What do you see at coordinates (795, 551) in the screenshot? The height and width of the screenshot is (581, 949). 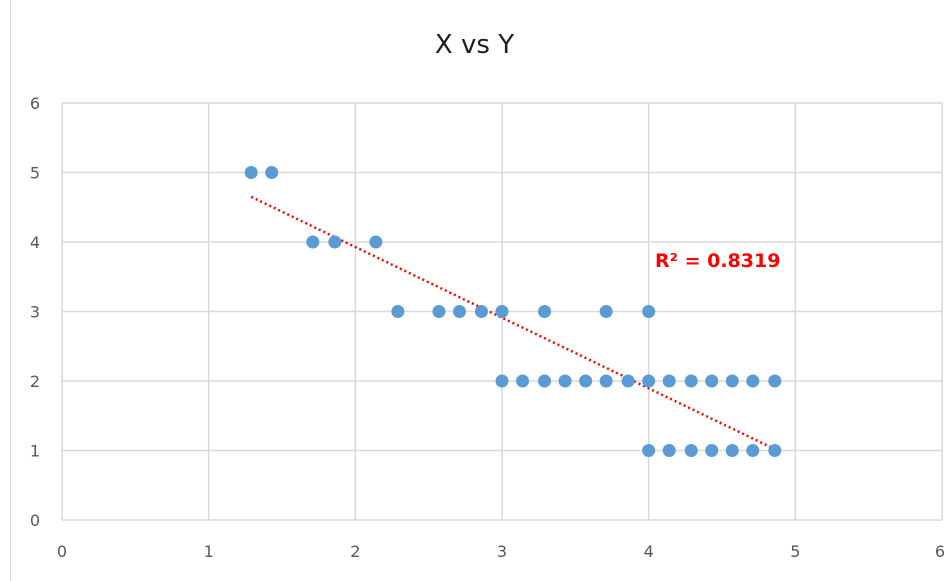 I see `x-tick-label: 5` at bounding box center [795, 551].